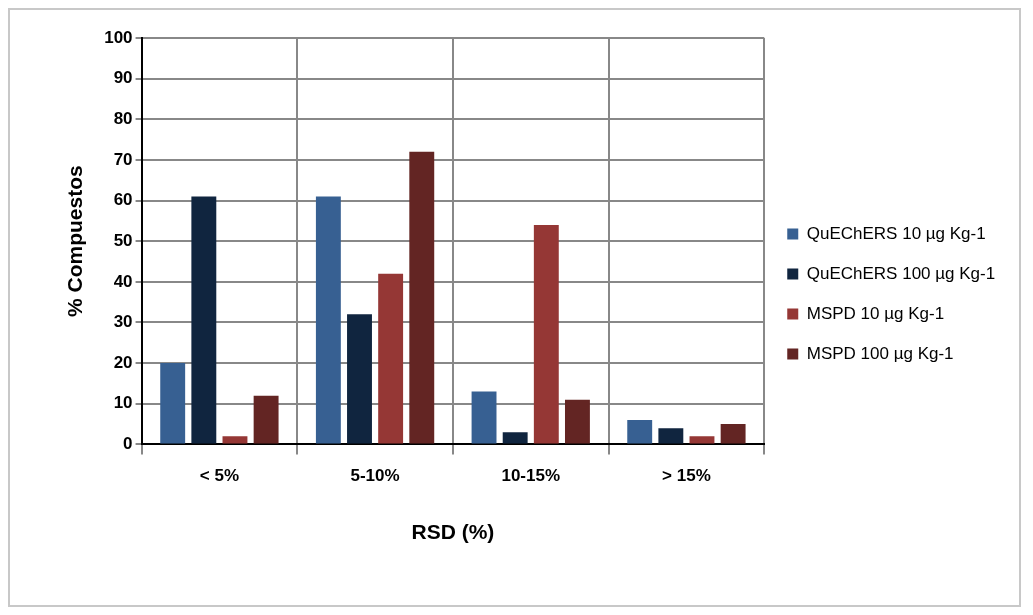 This screenshot has width=1033, height=615. What do you see at coordinates (453, 532) in the screenshot?
I see `x-axis-title: RSD (%)` at bounding box center [453, 532].